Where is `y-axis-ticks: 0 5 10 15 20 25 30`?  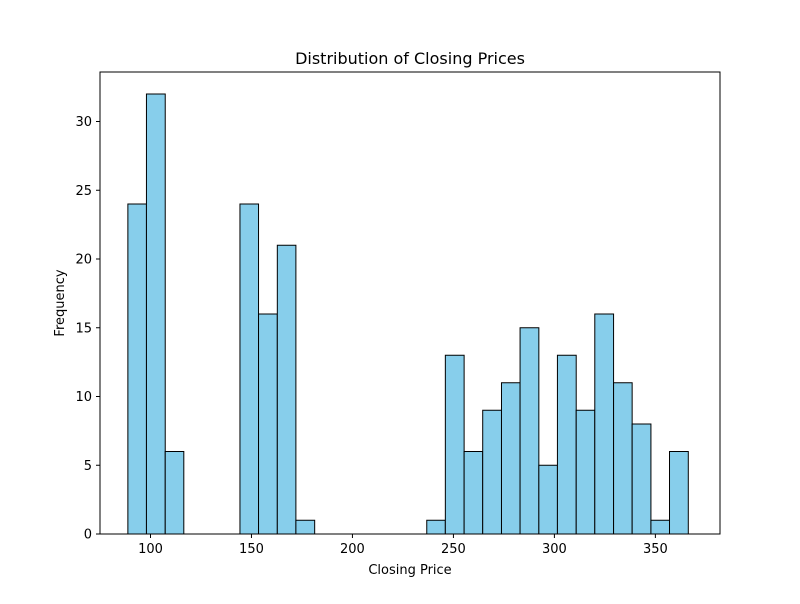 y-axis-ticks: 0 5 10 15 20 25 30 is located at coordinates (87, 329).